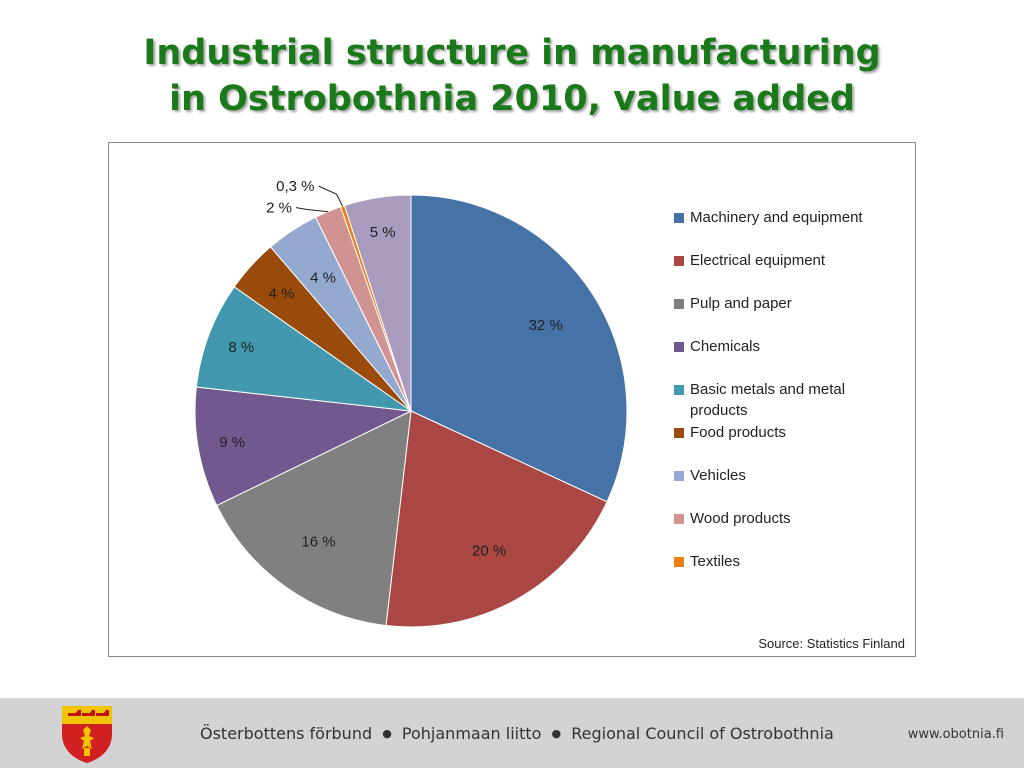 Image resolution: width=1024 pixels, height=768 pixels. I want to click on slice-label-electrical: 20 %, so click(489, 550).